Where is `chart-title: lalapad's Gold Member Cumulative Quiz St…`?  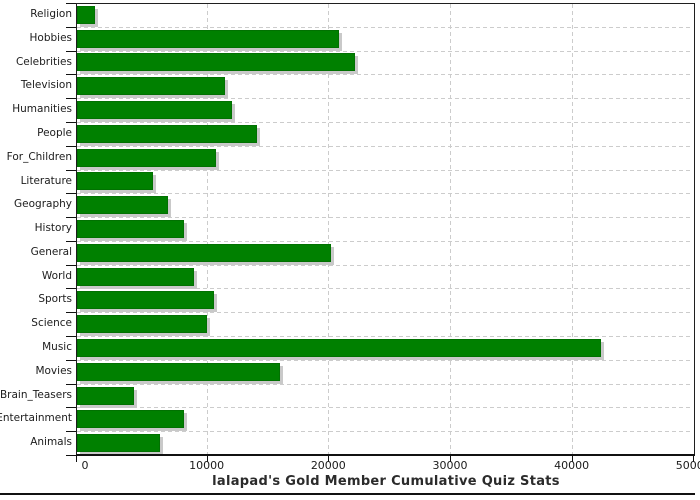
chart-title: lalapad's Gold Member Cumulative Quiz St… is located at coordinates (386, 481).